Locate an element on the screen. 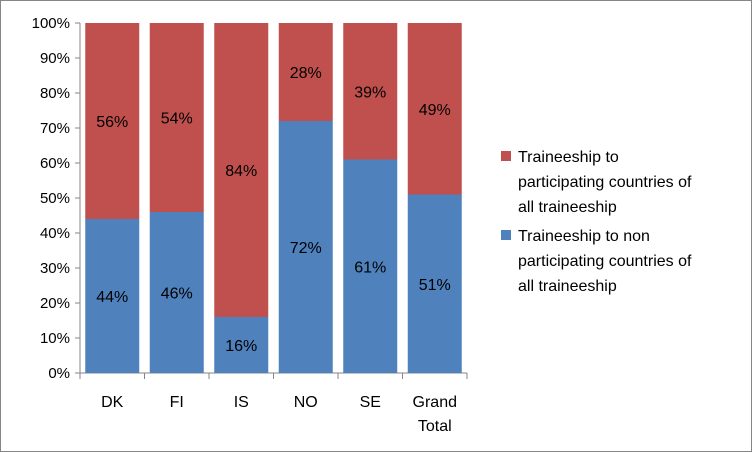  data-label: 54% is located at coordinates (177, 119).